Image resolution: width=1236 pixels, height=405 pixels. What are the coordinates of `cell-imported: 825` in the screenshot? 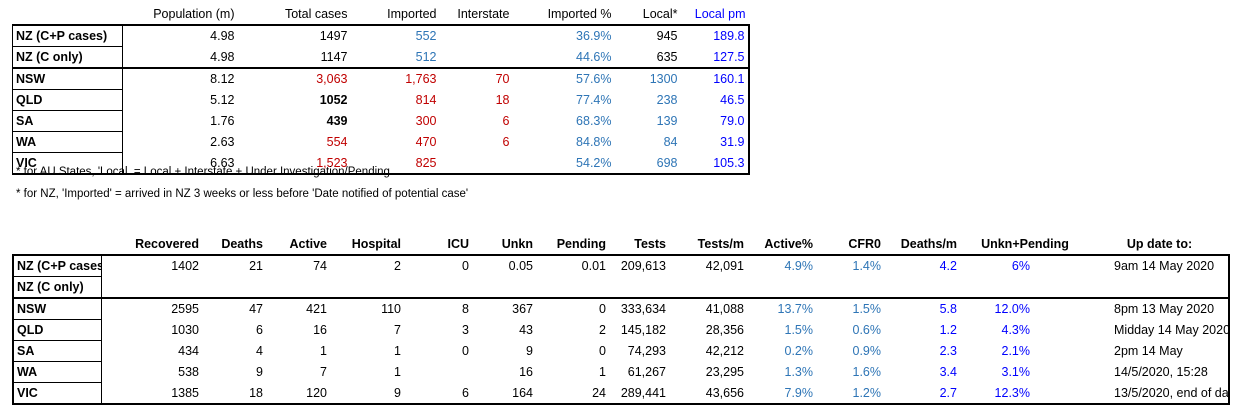 It's located at (395, 163).